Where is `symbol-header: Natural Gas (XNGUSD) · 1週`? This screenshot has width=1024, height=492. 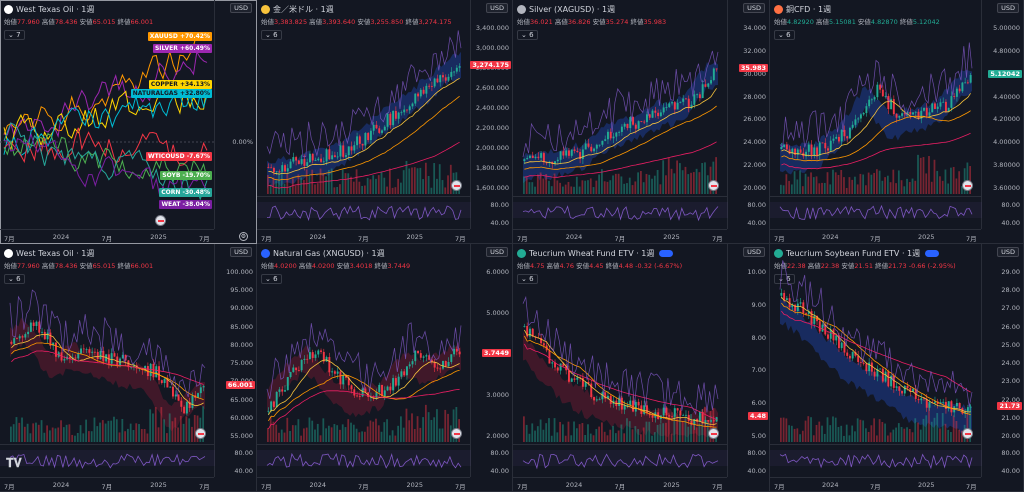 symbol-header: Natural Gas (XNGUSD) · 1週 is located at coordinates (323, 253).